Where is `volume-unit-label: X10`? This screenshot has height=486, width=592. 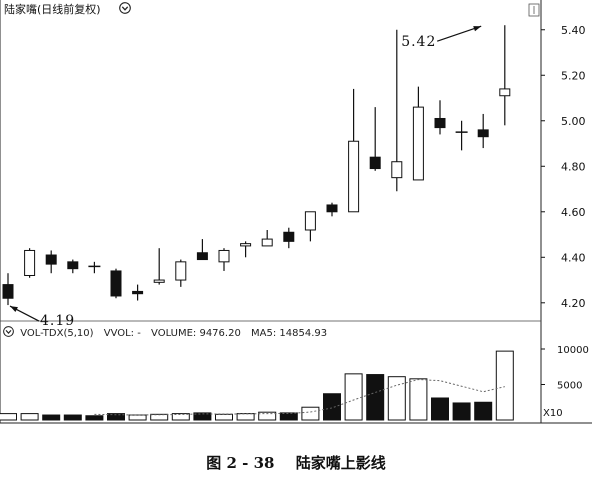
volume-unit-label: X10 is located at coordinates (553, 413).